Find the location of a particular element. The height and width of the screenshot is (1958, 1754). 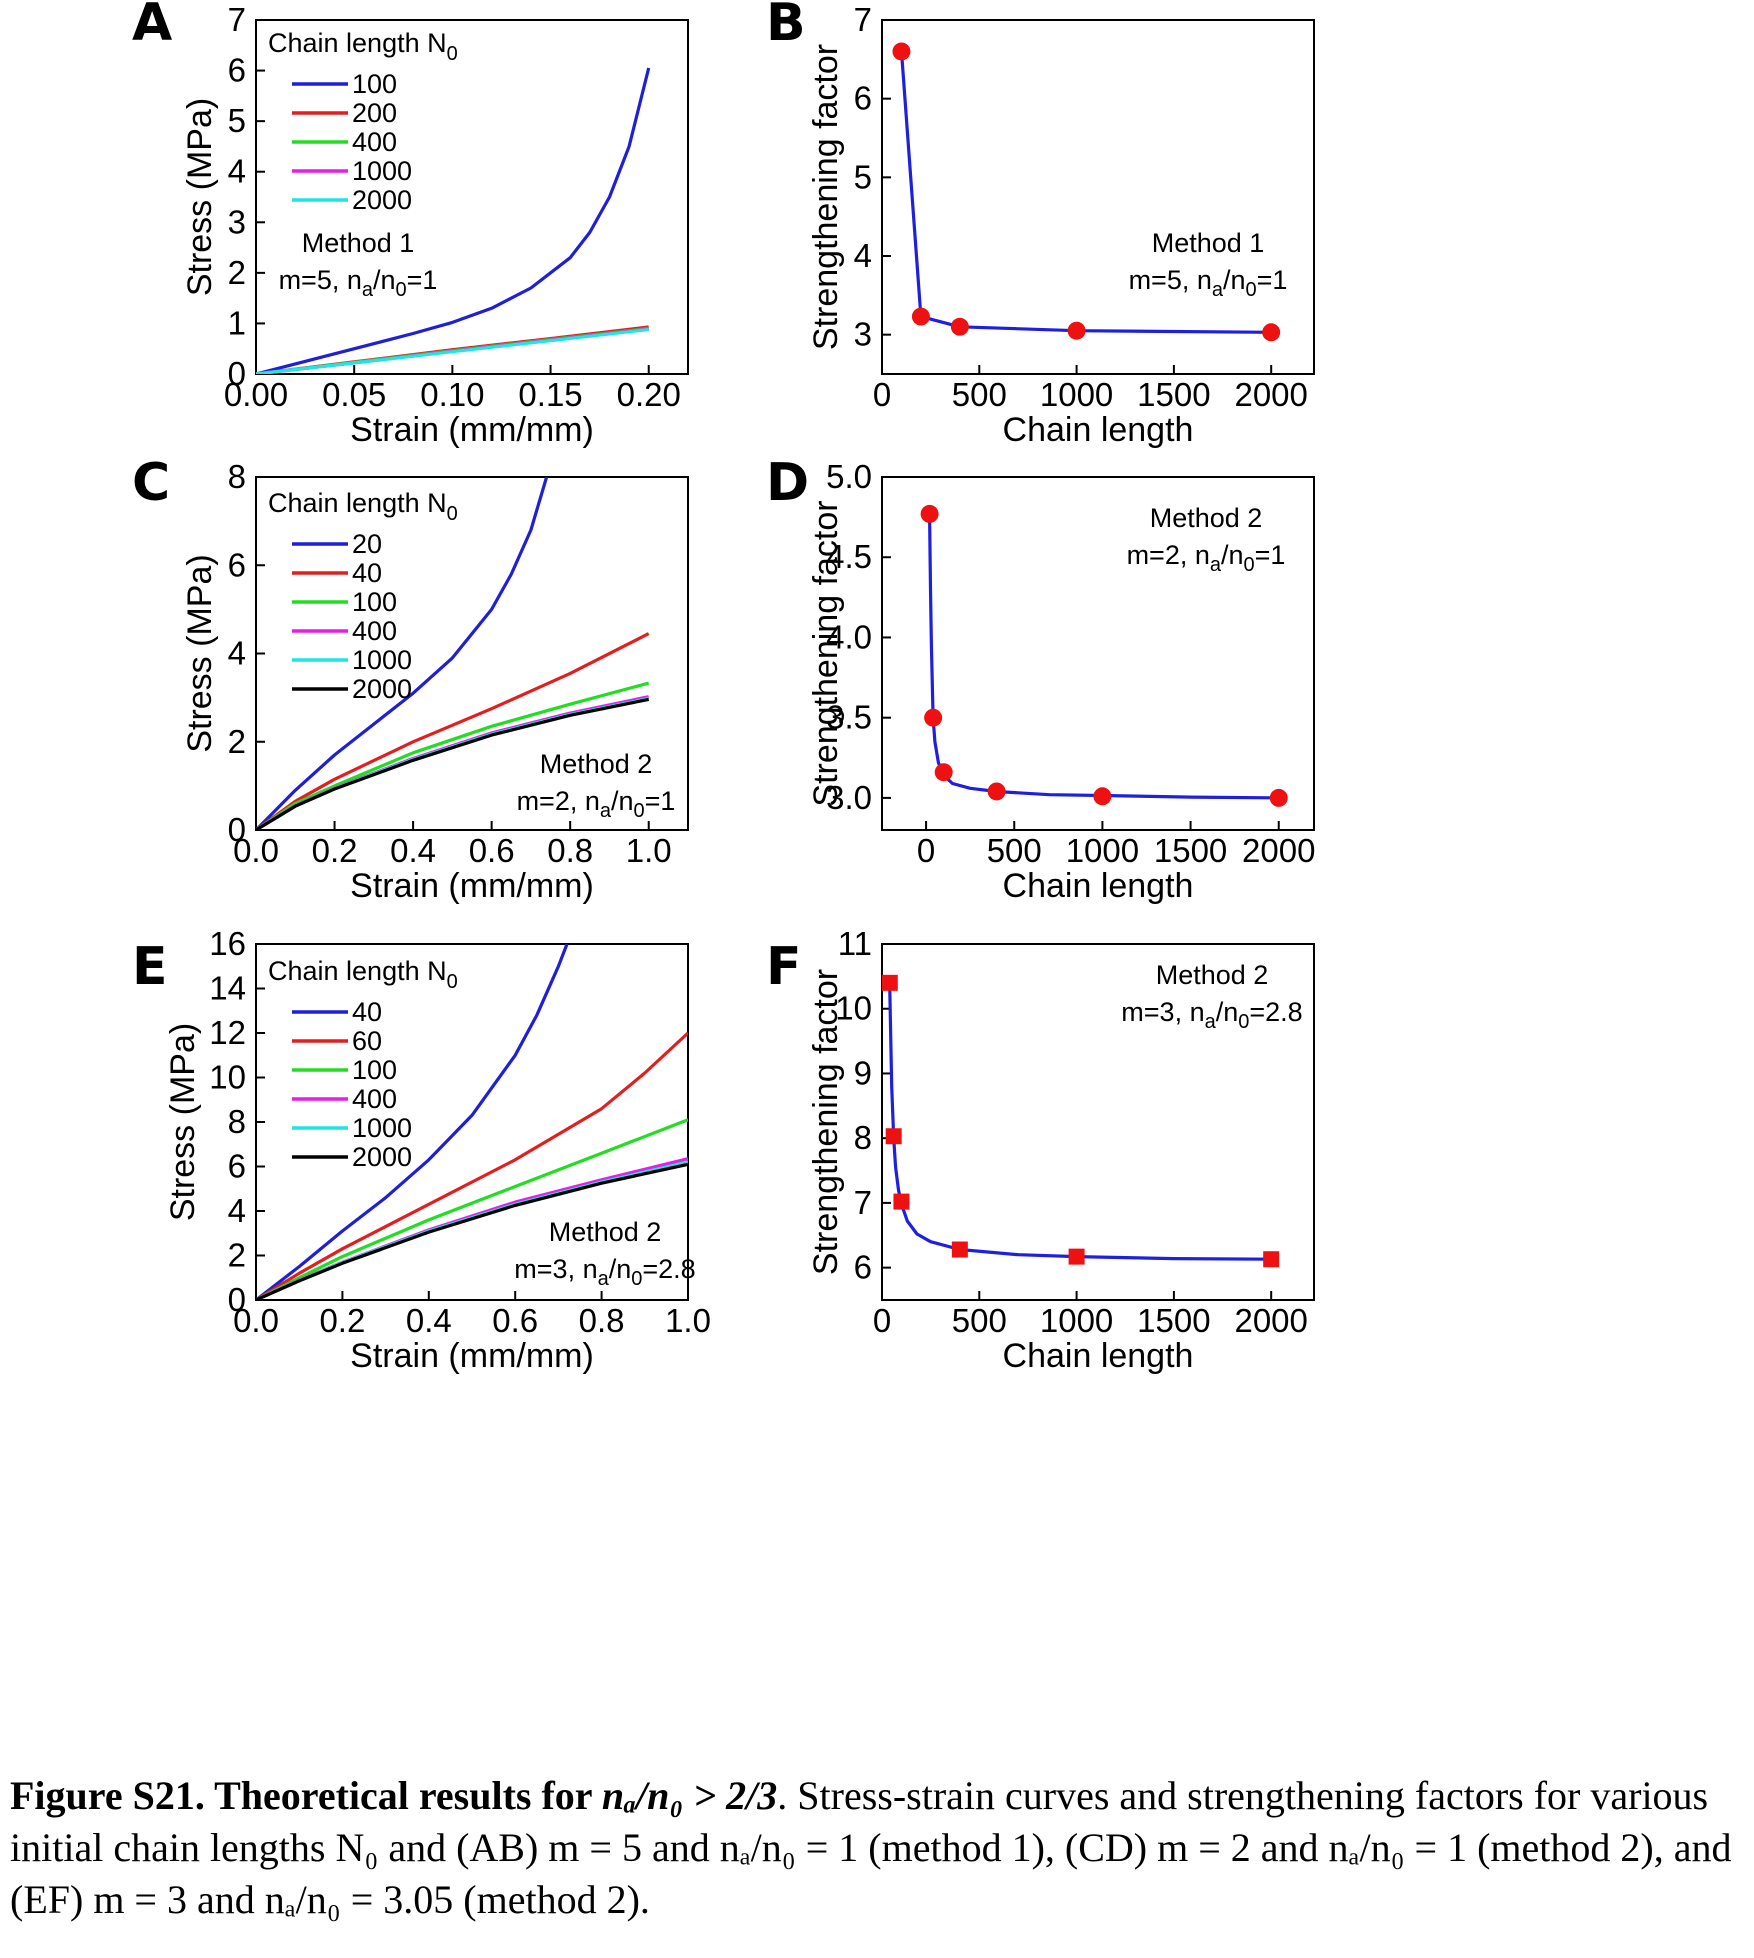

x-tick-label: 1500 is located at coordinates (1173, 394).